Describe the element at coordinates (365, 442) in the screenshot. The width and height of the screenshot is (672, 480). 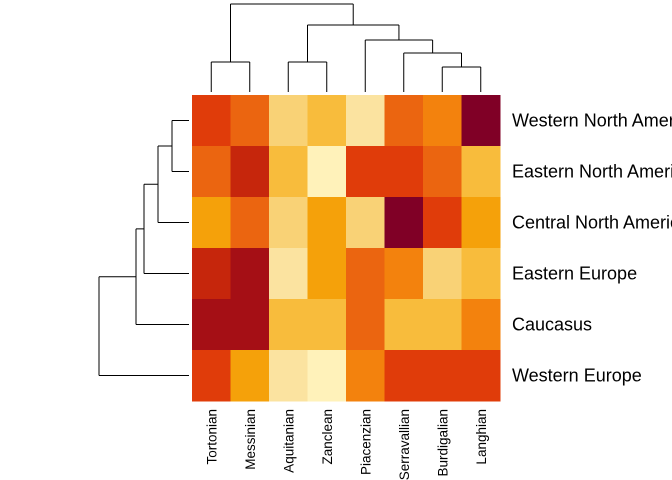
I see `column-label: Piacenzian` at that location.